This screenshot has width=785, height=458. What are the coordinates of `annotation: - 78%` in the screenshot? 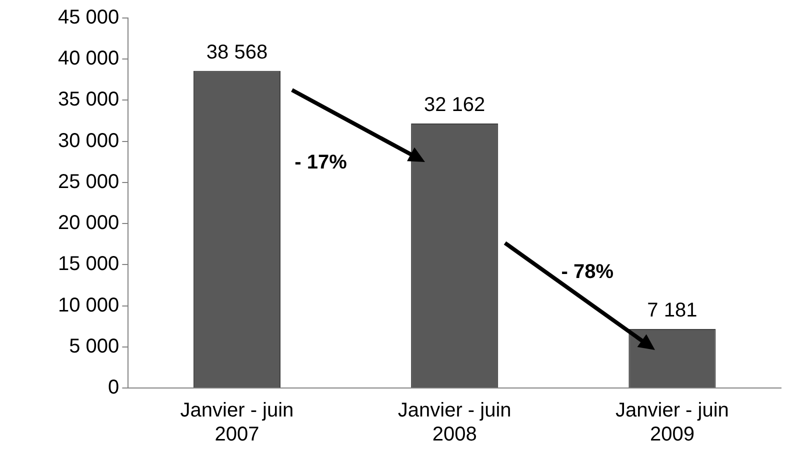 It's located at (587, 271).